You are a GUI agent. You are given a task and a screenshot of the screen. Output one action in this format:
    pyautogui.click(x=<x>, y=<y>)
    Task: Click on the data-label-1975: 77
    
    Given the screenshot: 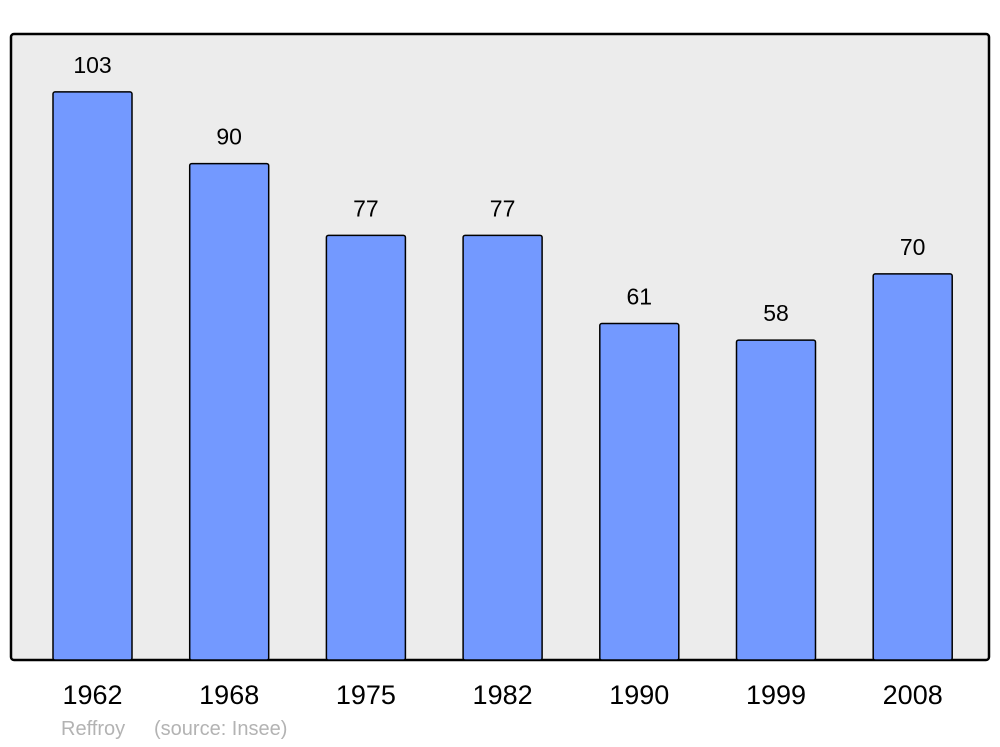 What is the action you would take?
    pyautogui.click(x=366, y=208)
    